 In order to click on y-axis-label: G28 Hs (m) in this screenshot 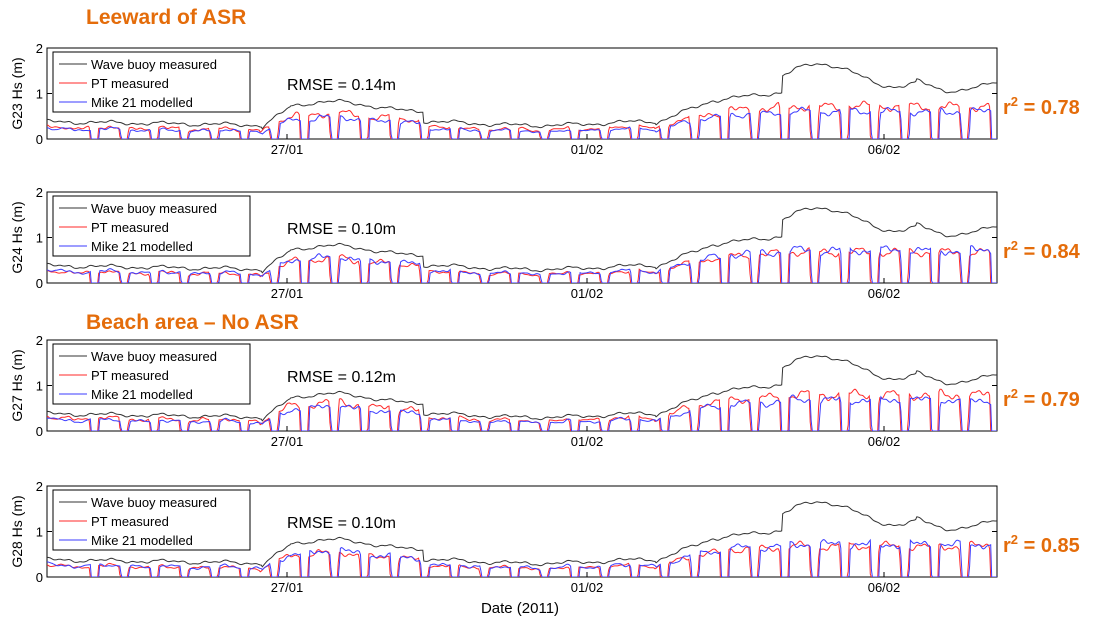, I will do `click(17, 531)`.